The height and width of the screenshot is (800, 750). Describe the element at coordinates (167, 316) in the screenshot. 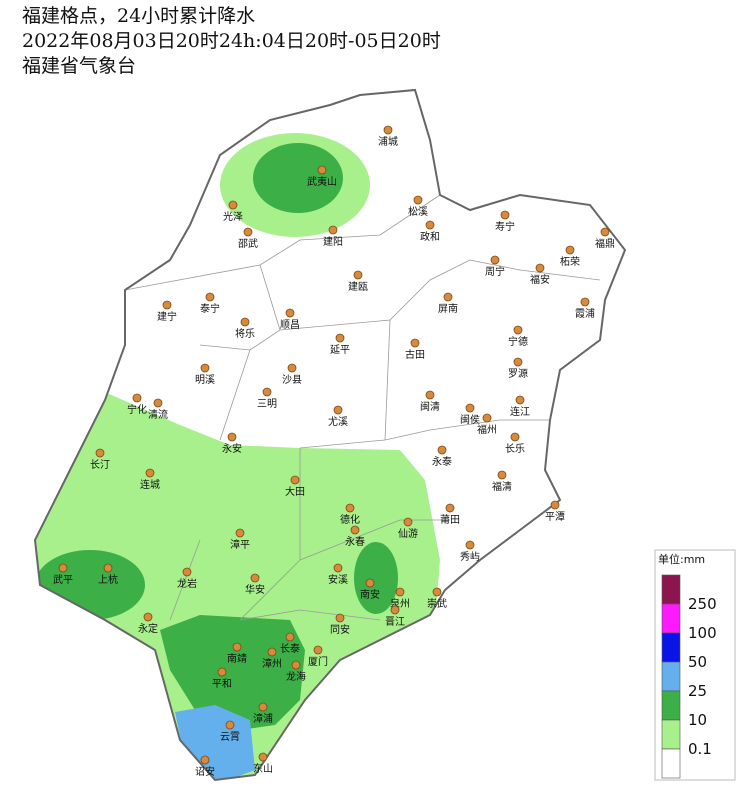

I see `city-label: 建宁` at that location.